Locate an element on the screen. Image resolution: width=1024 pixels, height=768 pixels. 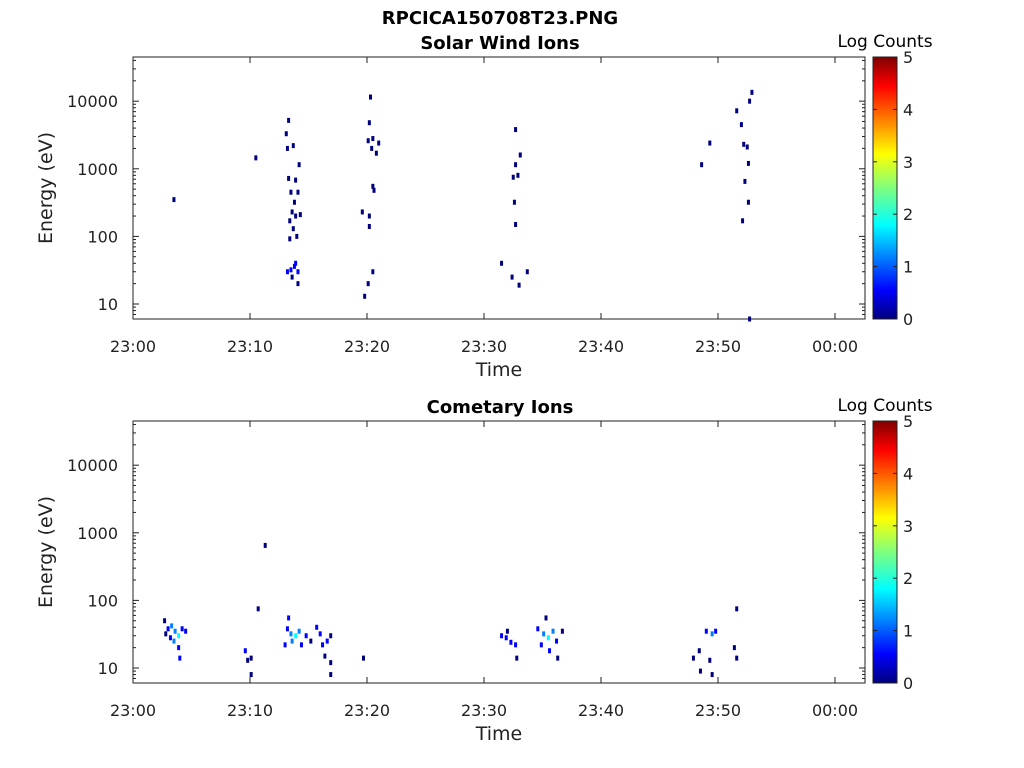
colorbar-title: Log Counts is located at coordinates (884, 42).